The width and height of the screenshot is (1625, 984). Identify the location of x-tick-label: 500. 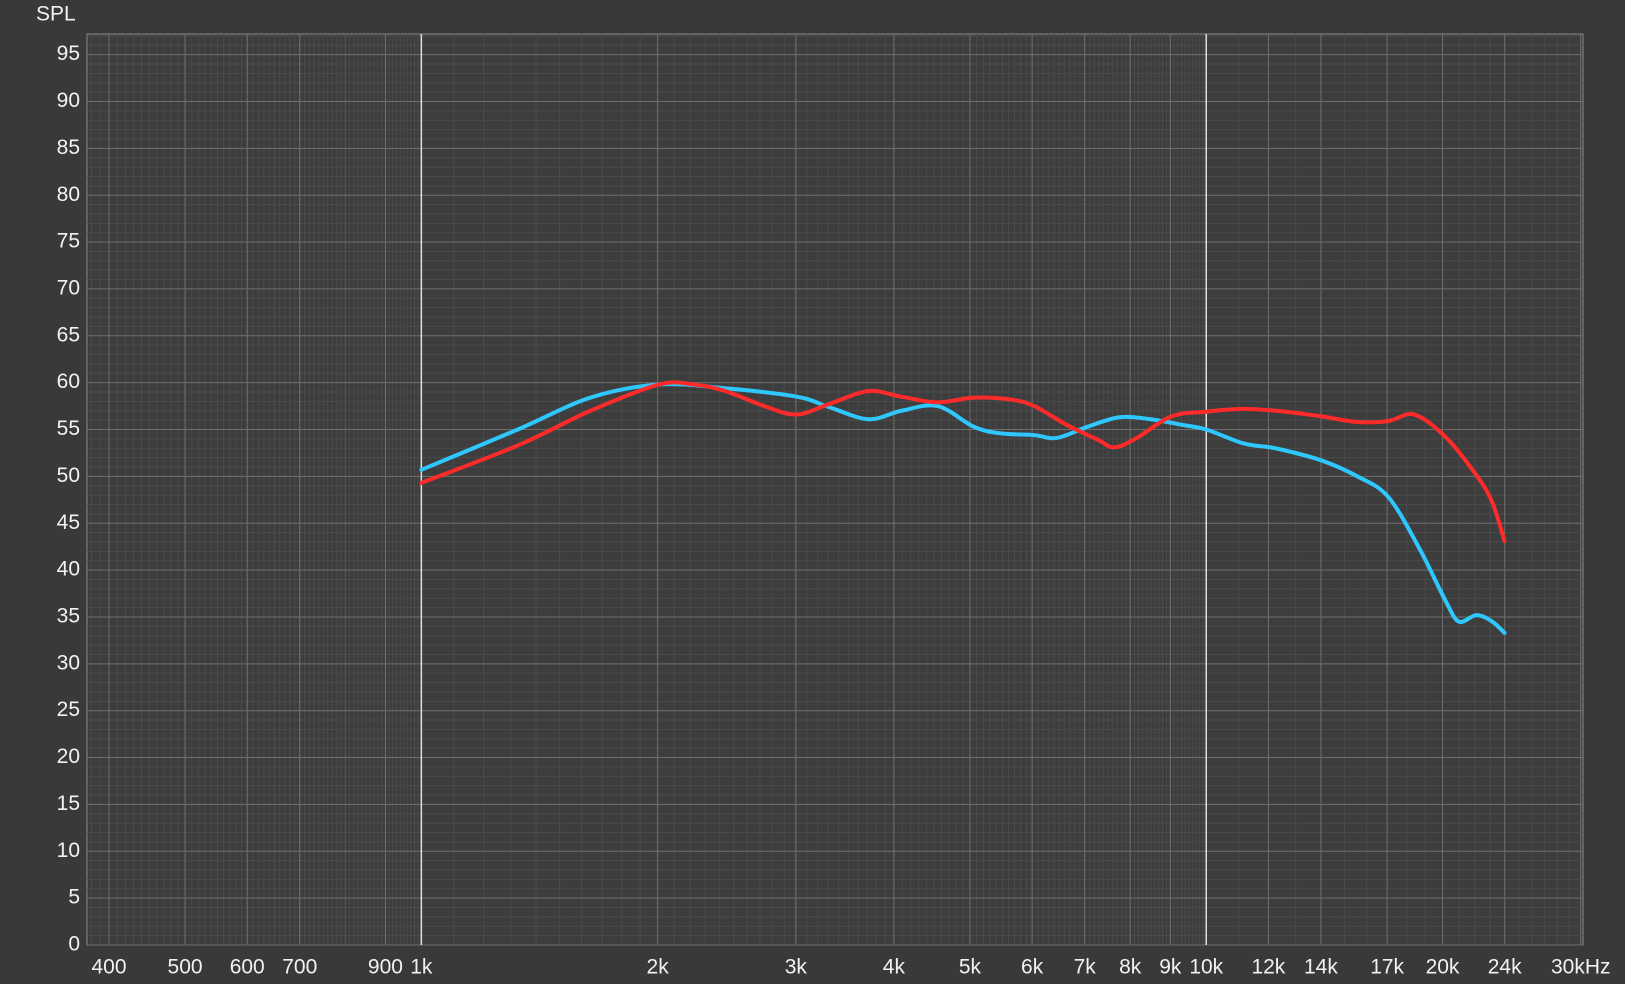
(185, 967).